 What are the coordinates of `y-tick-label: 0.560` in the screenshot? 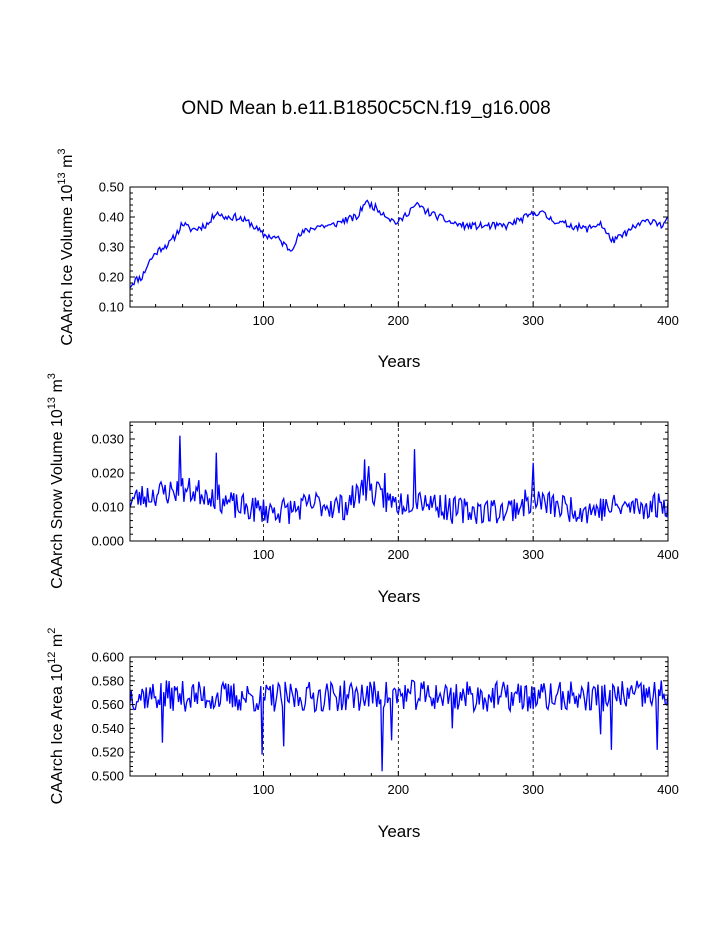 It's located at (107, 704).